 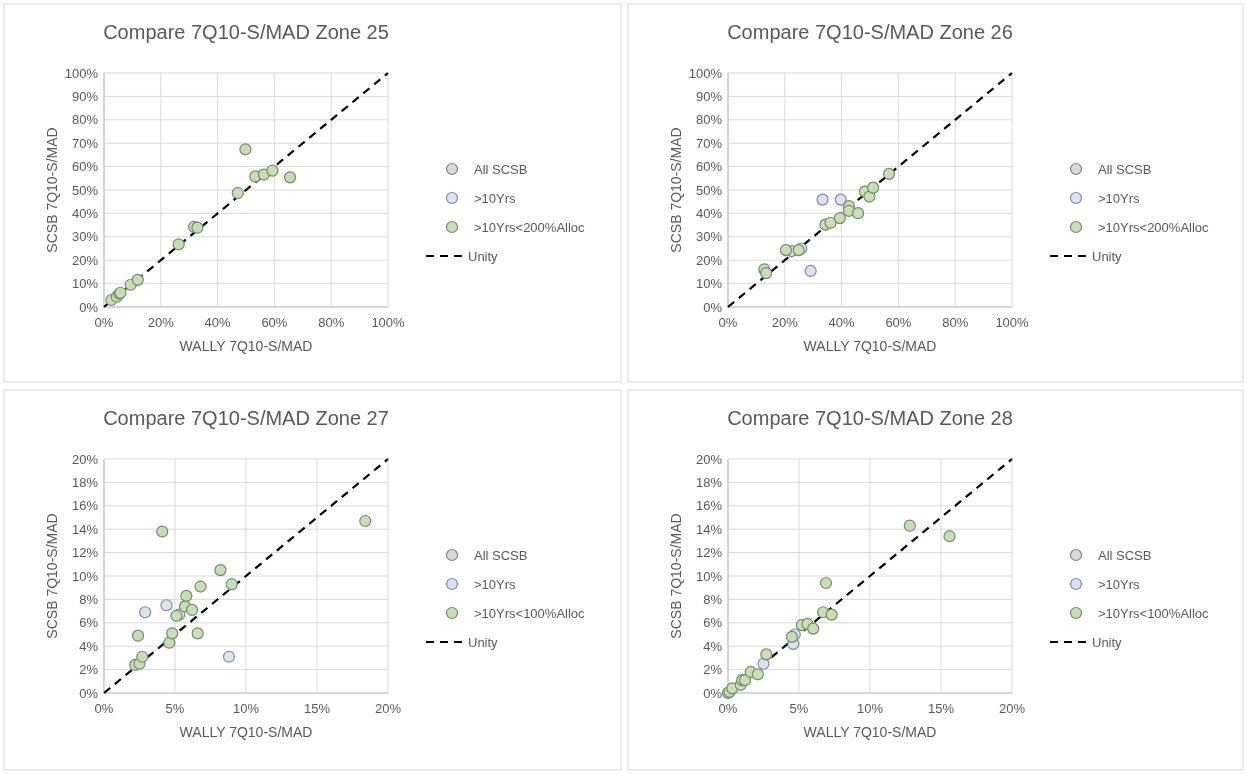 I want to click on chart-title: Compare 7Q10-S/MAD Zone 25, so click(x=246, y=32).